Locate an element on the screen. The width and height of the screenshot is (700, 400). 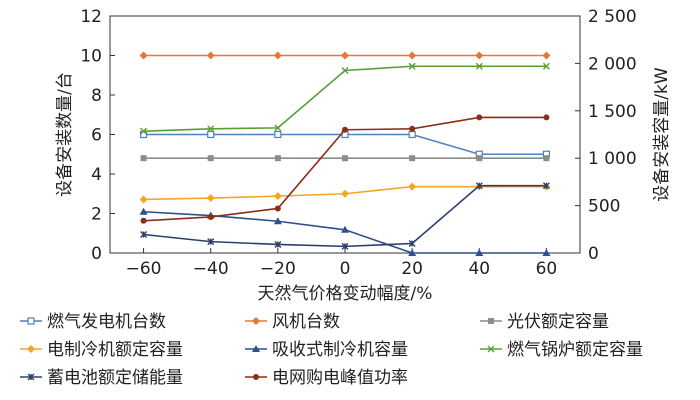
legend-item: 电网购电峰值功率 is located at coordinates (326, 378).